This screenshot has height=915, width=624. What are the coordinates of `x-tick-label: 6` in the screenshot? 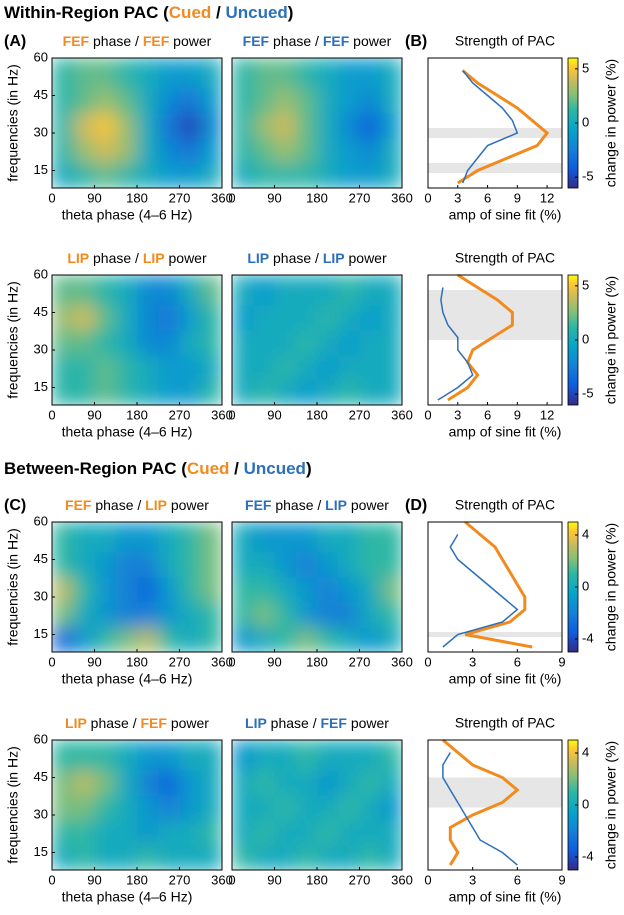 It's located at (517, 879).